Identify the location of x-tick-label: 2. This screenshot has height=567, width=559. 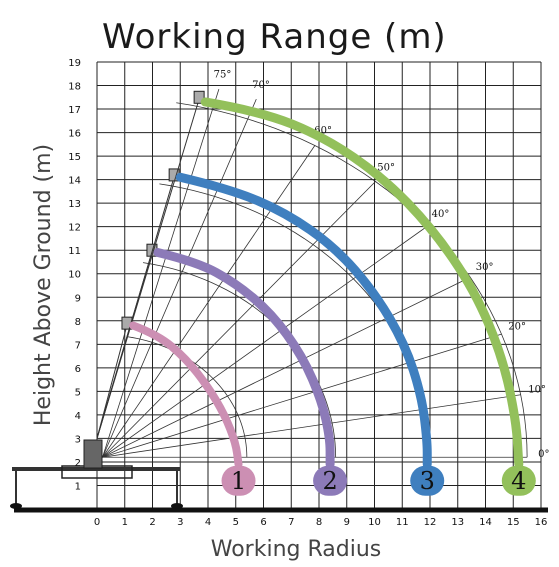
(152, 522).